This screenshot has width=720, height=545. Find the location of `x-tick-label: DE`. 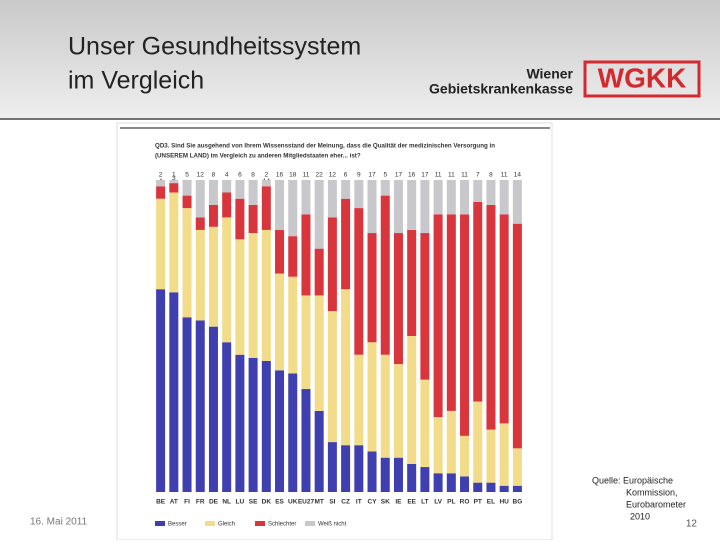

x-tick-label: DE is located at coordinates (214, 502).